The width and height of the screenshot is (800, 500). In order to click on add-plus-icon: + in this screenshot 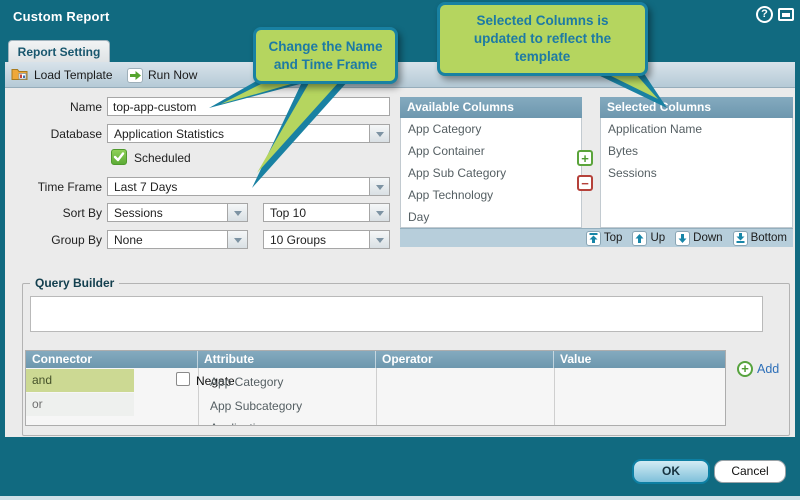, I will do `click(745, 369)`.